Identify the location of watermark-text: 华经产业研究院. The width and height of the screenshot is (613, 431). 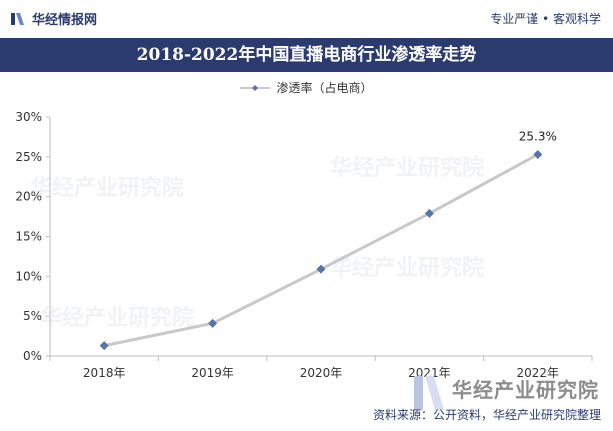
(525, 390).